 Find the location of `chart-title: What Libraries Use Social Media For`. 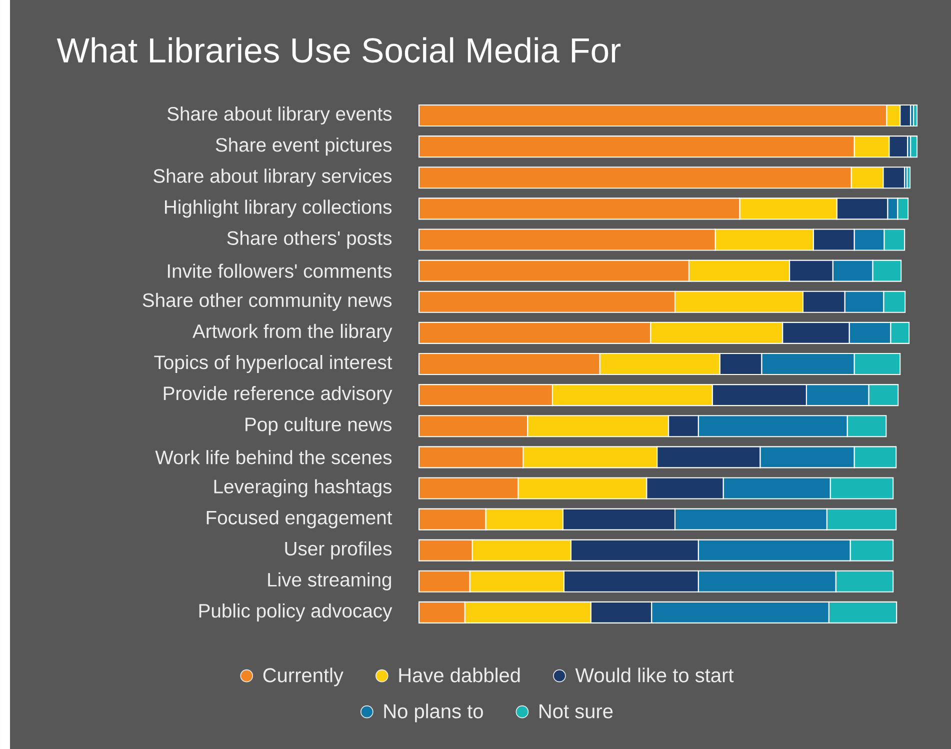

chart-title: What Libraries Use Social Media For is located at coordinates (338, 50).